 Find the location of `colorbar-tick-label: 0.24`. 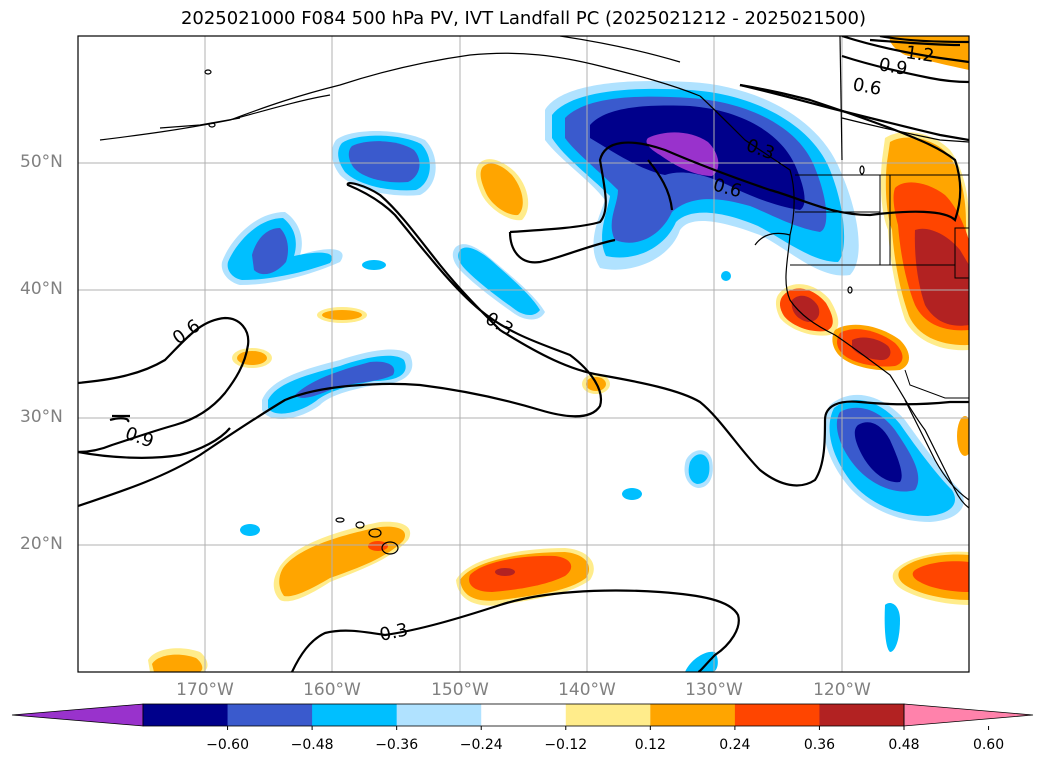

colorbar-tick-label: 0.24 is located at coordinates (735, 745).